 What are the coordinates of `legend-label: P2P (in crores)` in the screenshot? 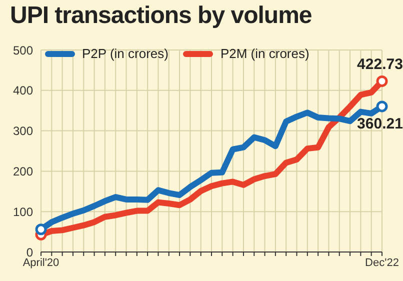 It's located at (125, 53).